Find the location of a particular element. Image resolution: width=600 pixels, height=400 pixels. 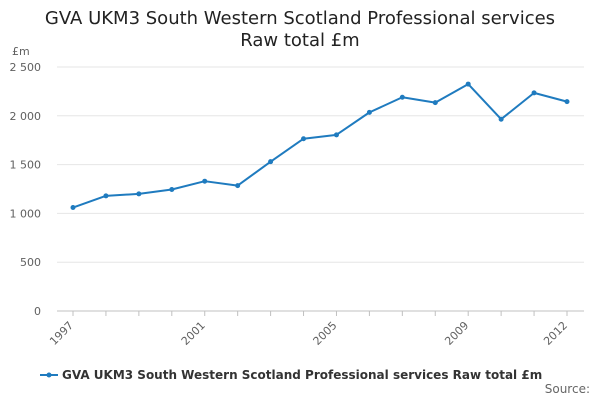

y-axis: 0 500 1 000 1 500 2 000 2 500 is located at coordinates (26, 189).